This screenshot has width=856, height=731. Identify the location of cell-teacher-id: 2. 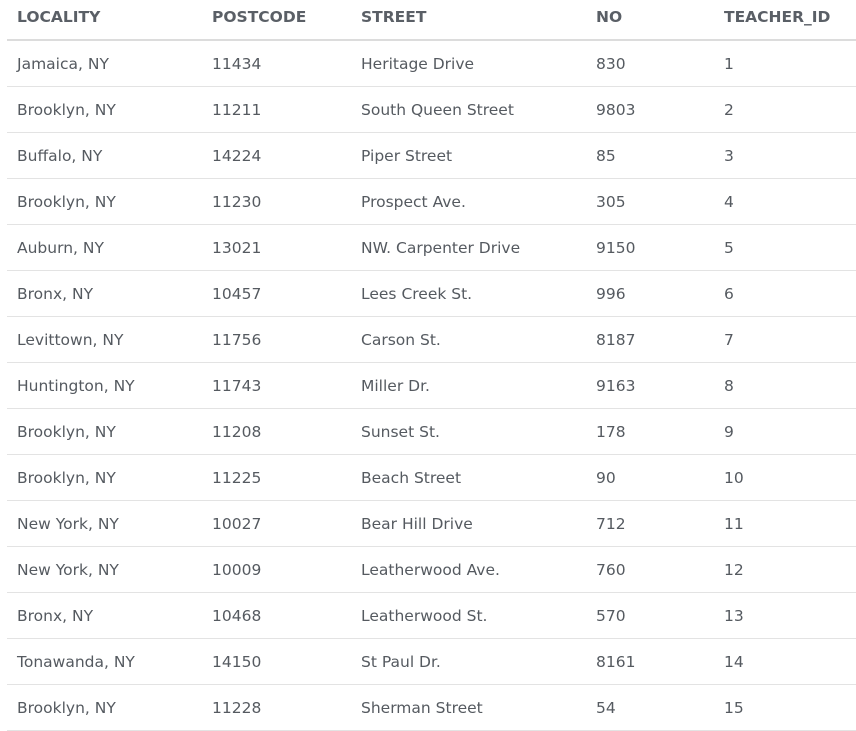
(785, 109).